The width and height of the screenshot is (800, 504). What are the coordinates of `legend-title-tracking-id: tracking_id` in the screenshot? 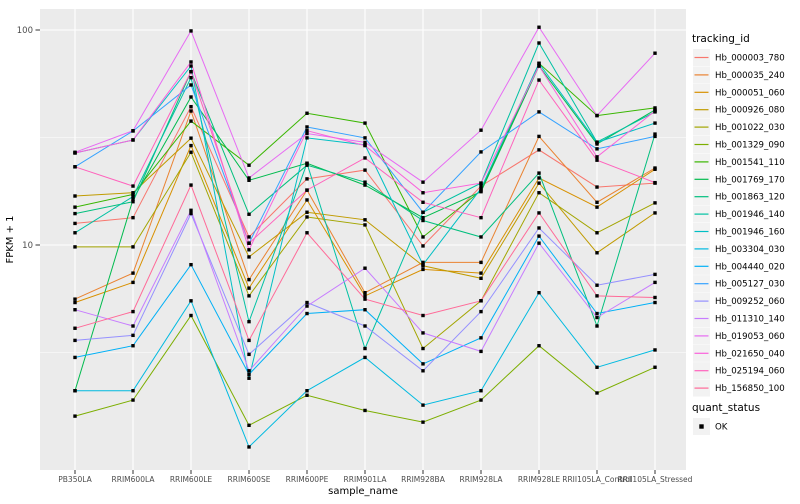 It's located at (721, 39).